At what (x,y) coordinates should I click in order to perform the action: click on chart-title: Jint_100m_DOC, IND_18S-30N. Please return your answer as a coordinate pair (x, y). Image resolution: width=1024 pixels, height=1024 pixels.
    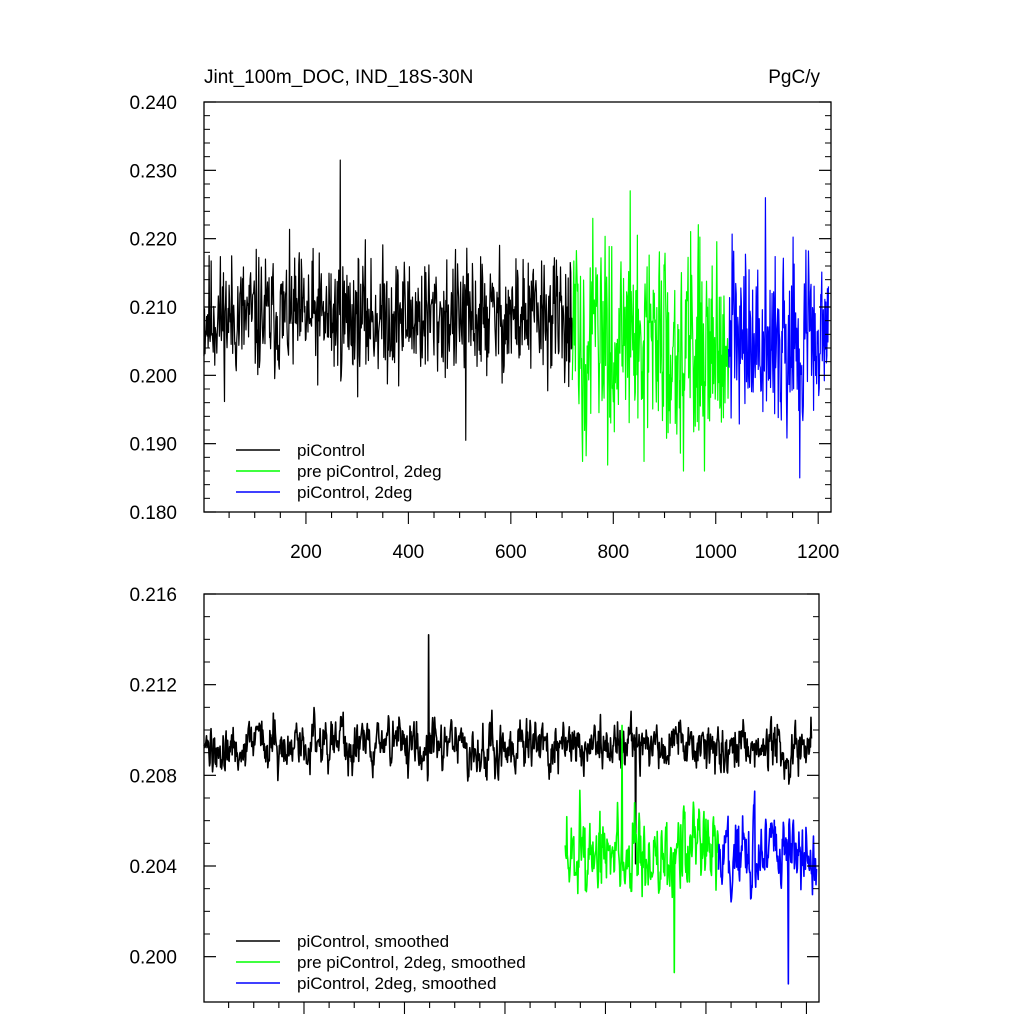
    Looking at the image, I should click on (338, 77).